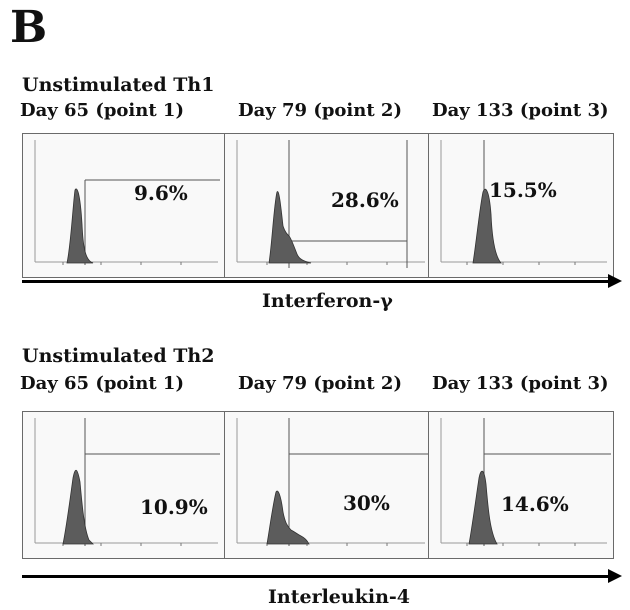 Image resolution: width=630 pixels, height=610 pixels. Describe the element at coordinates (118, 356) in the screenshot. I see `th2-title: Unstimulated Th2` at that location.